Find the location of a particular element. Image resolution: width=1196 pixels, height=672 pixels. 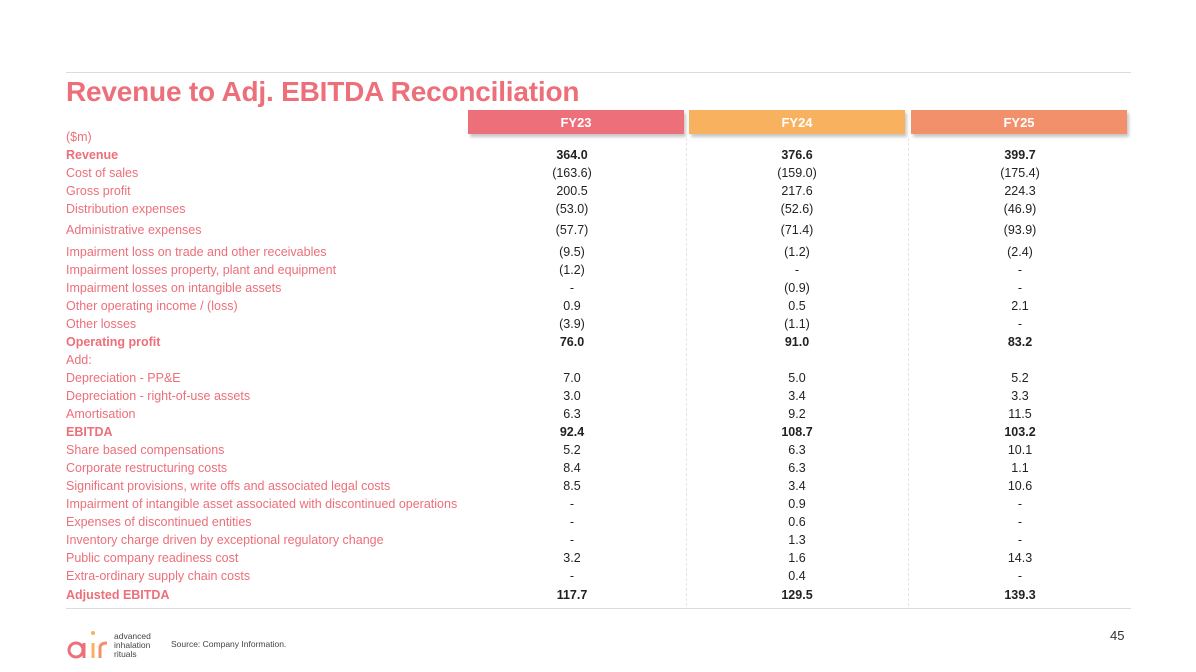

row-label: Gross profit is located at coordinates (98, 191).